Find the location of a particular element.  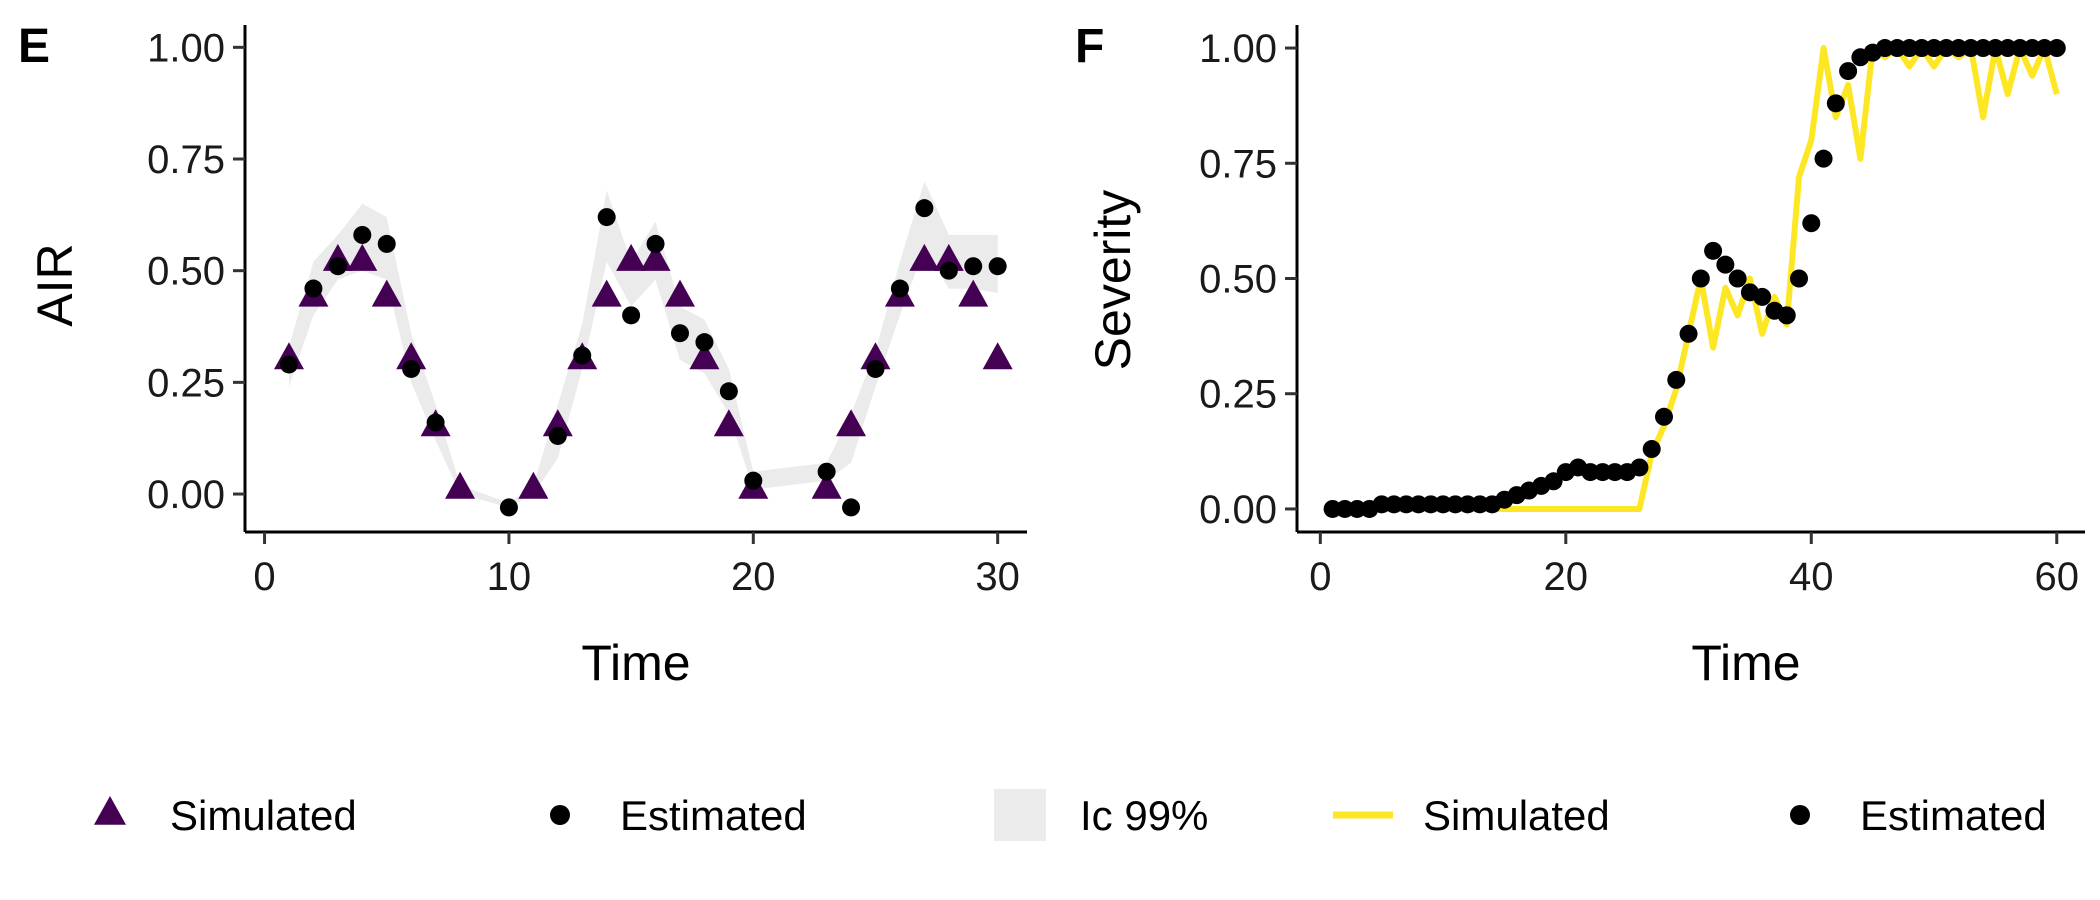

legend-triangle-key is located at coordinates (110, 810).